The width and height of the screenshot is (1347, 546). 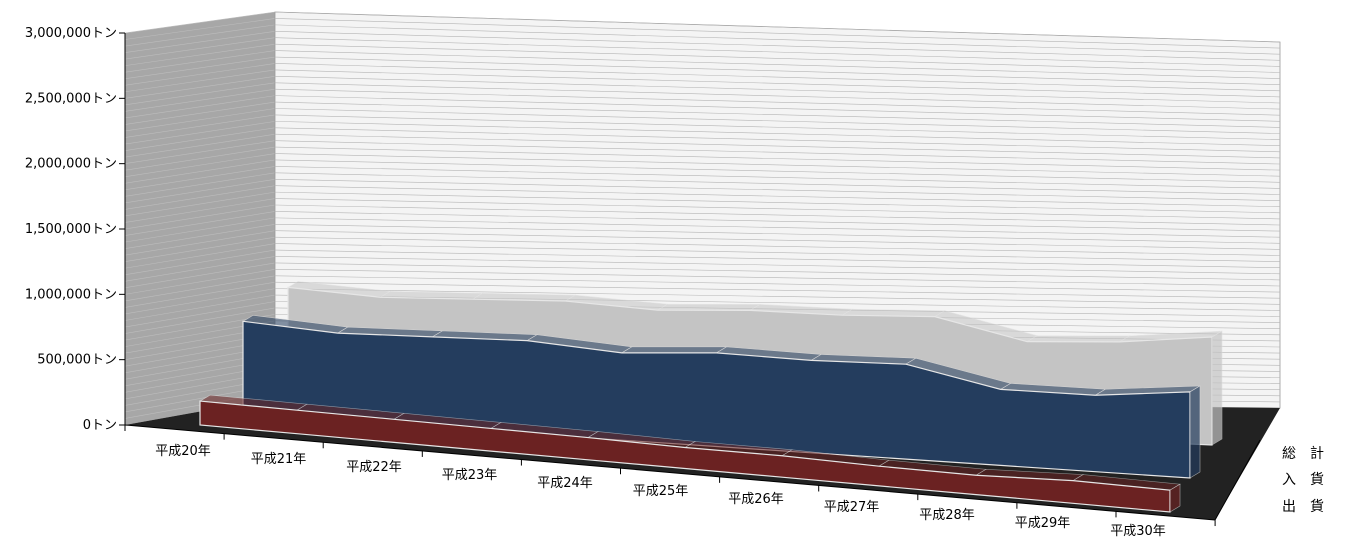 I want to click on x-tick-label: 平成24年, so click(x=565, y=483).